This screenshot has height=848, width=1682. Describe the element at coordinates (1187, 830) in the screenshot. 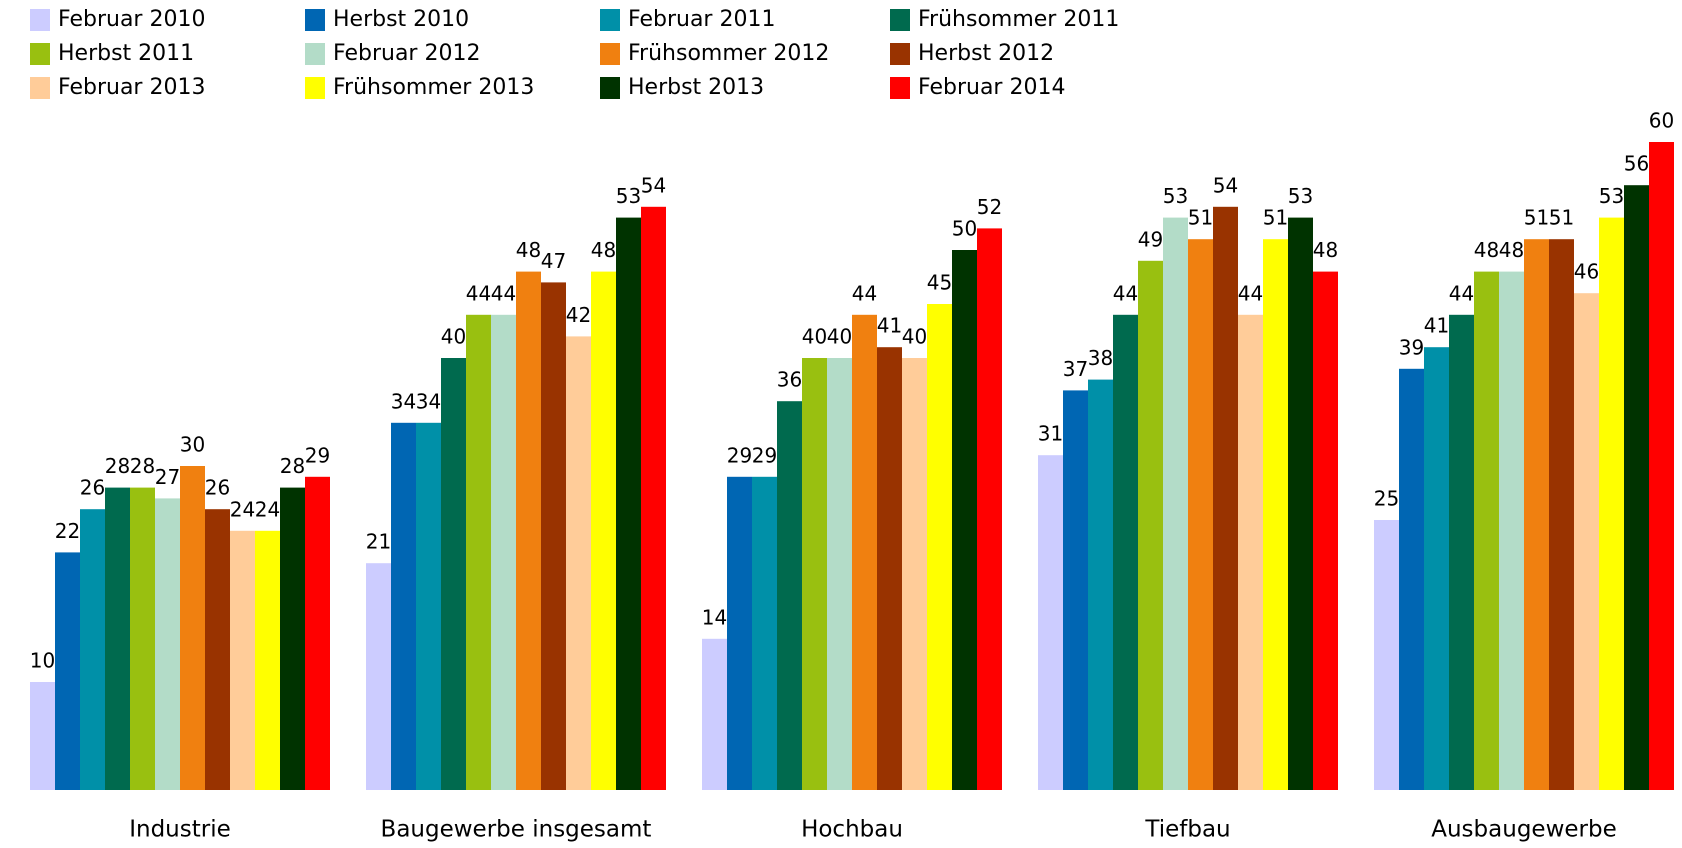

I see `x-tick-label: Tiefbau` at that location.